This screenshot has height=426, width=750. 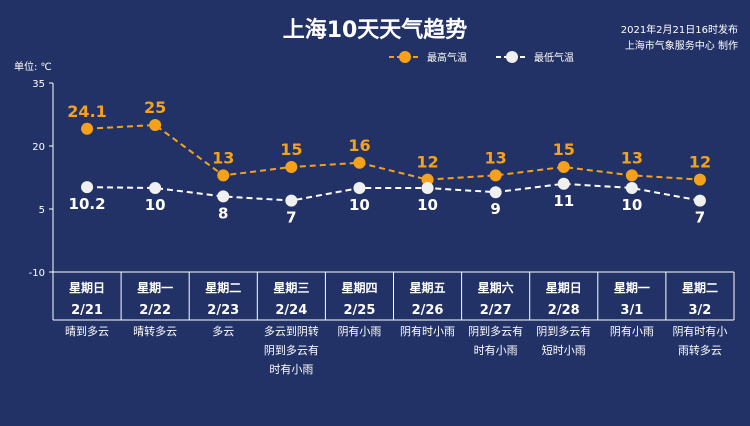 I want to click on date-label: 2/28, so click(x=564, y=310).